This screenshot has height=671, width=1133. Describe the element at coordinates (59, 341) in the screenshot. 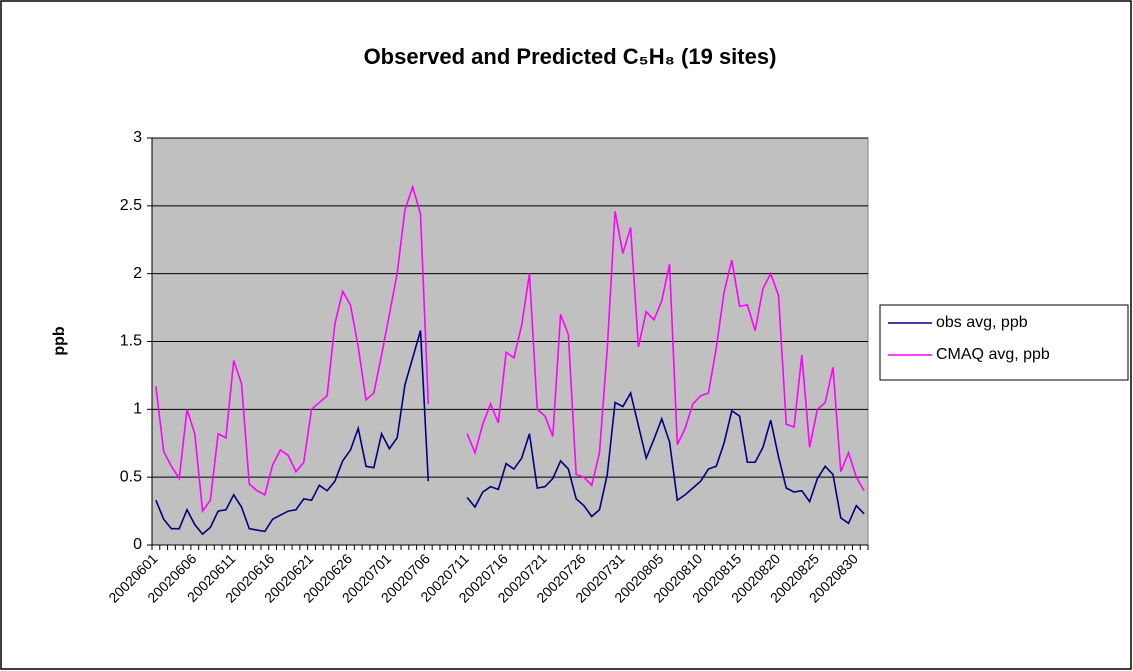

I see `y-axis-label: ppb` at that location.